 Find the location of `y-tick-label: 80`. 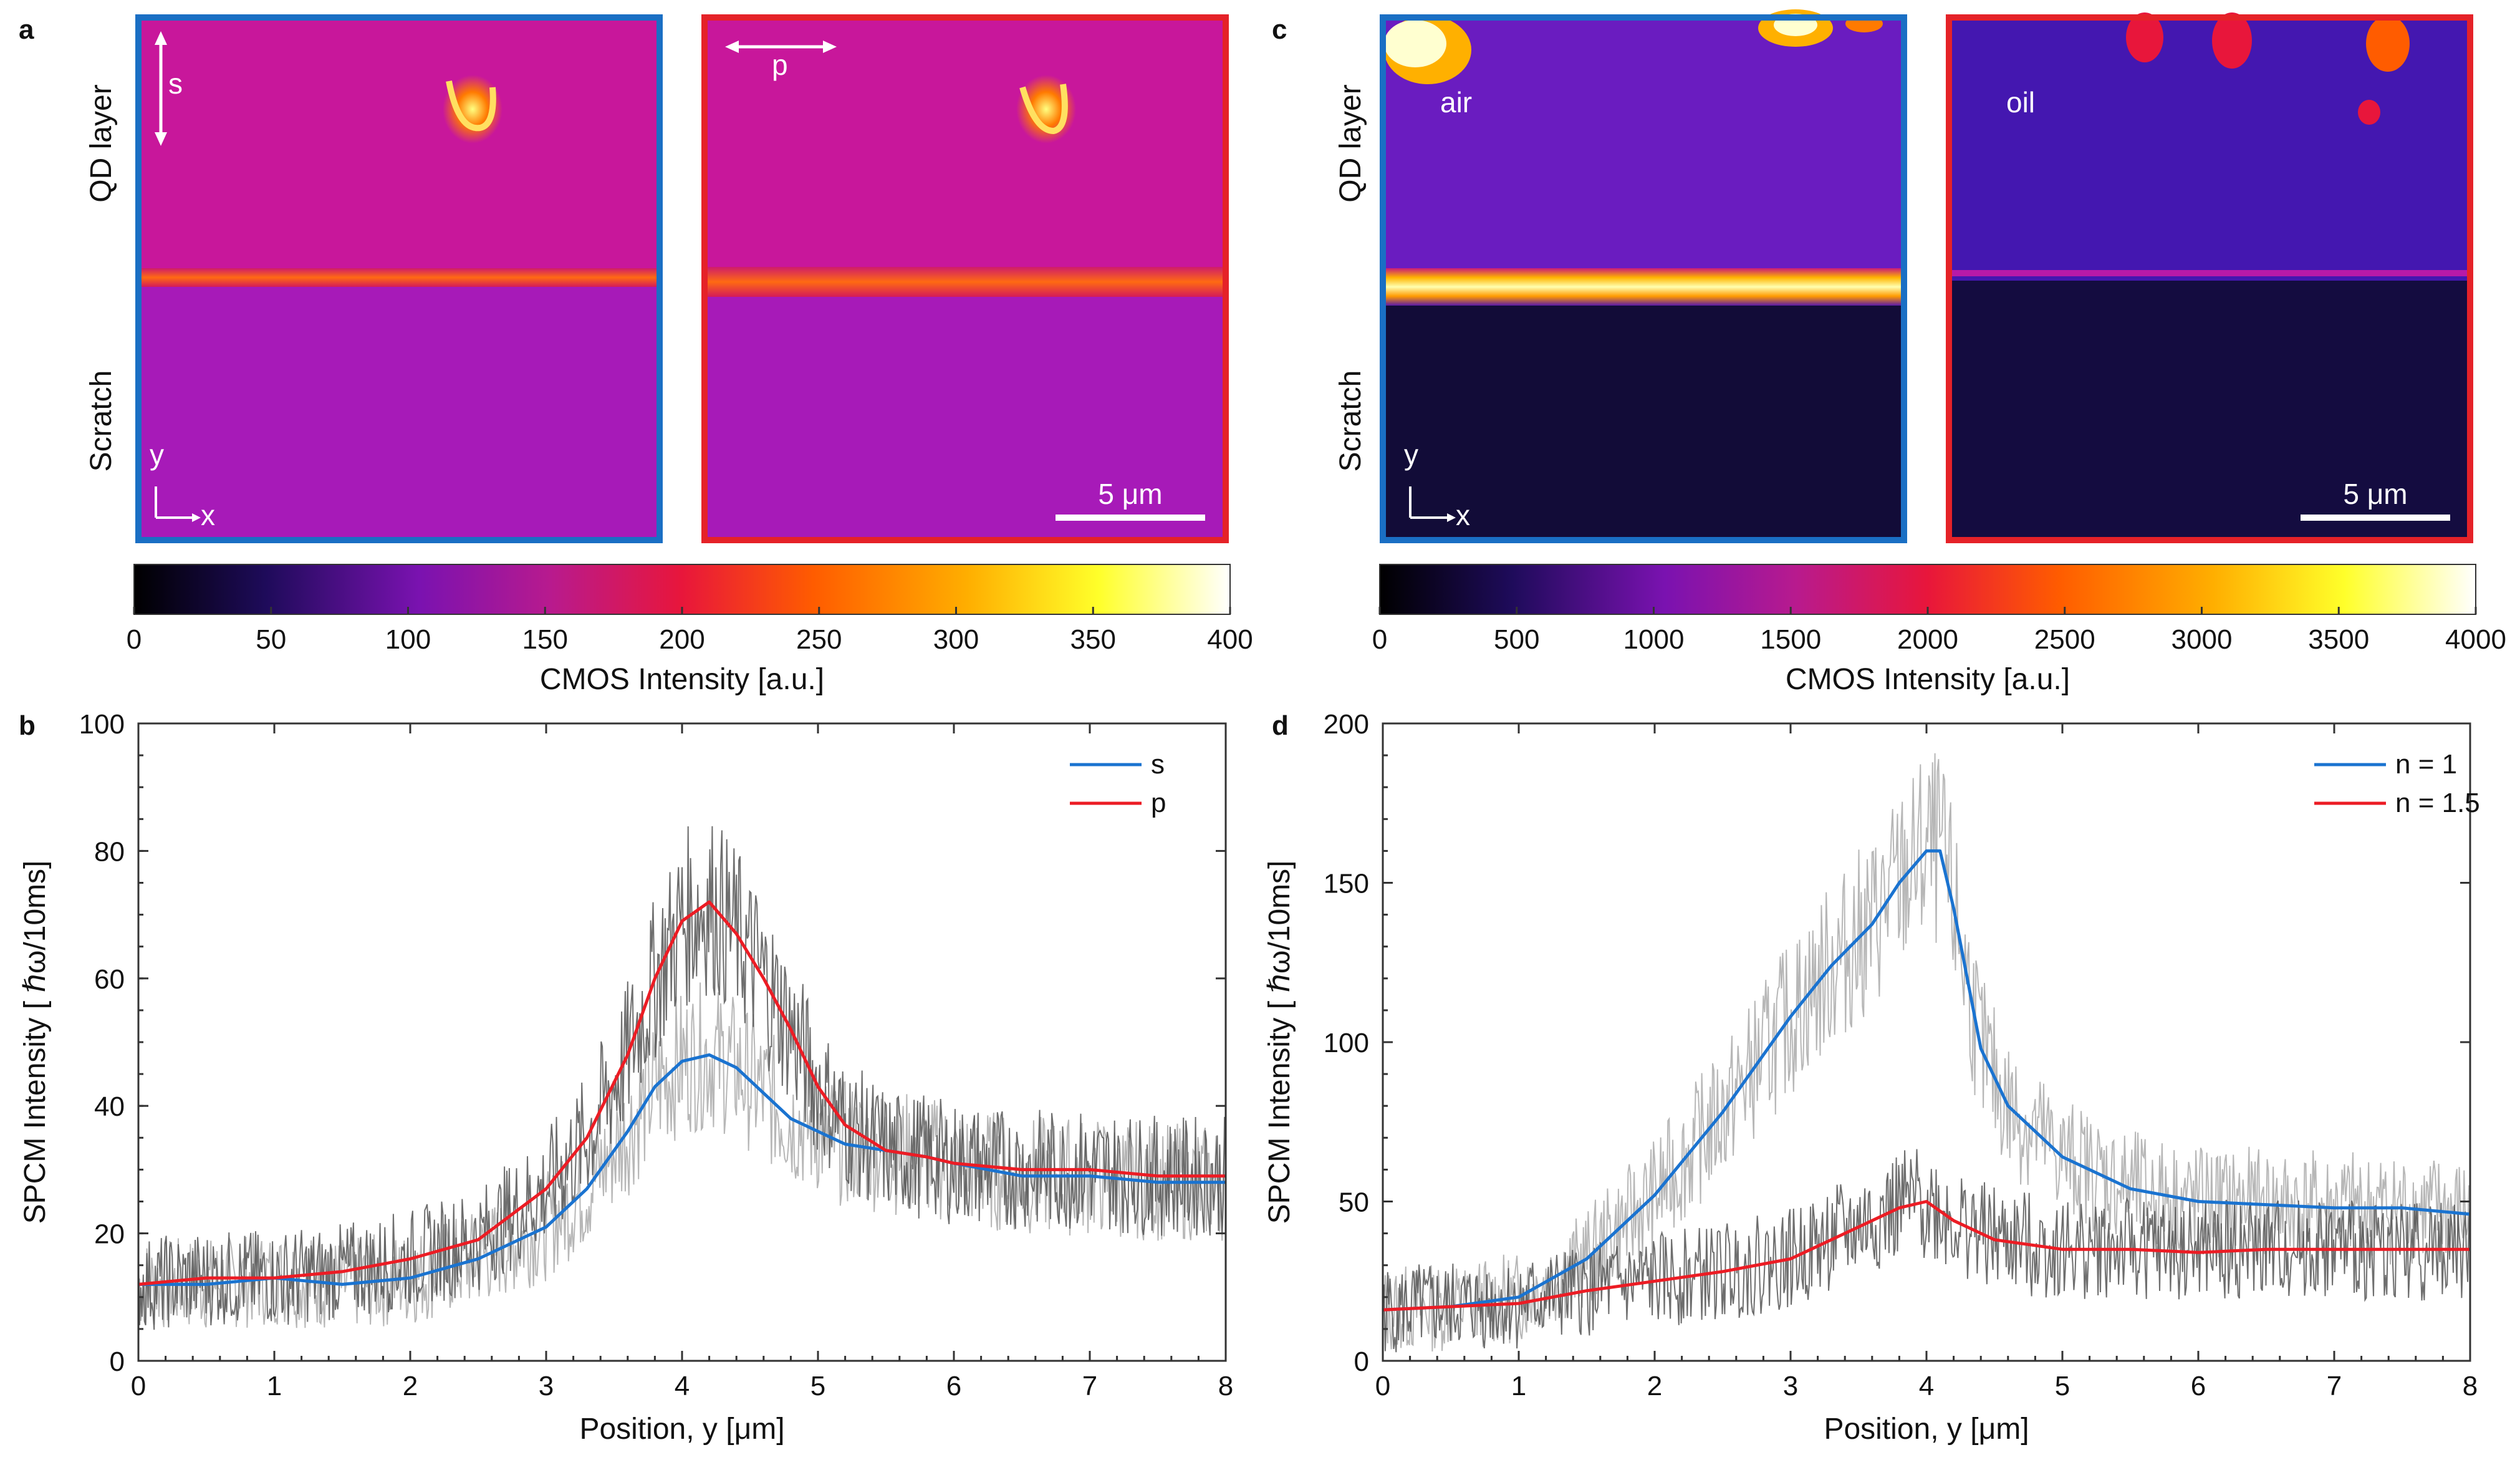

y-tick-label: 80 is located at coordinates (109, 851).